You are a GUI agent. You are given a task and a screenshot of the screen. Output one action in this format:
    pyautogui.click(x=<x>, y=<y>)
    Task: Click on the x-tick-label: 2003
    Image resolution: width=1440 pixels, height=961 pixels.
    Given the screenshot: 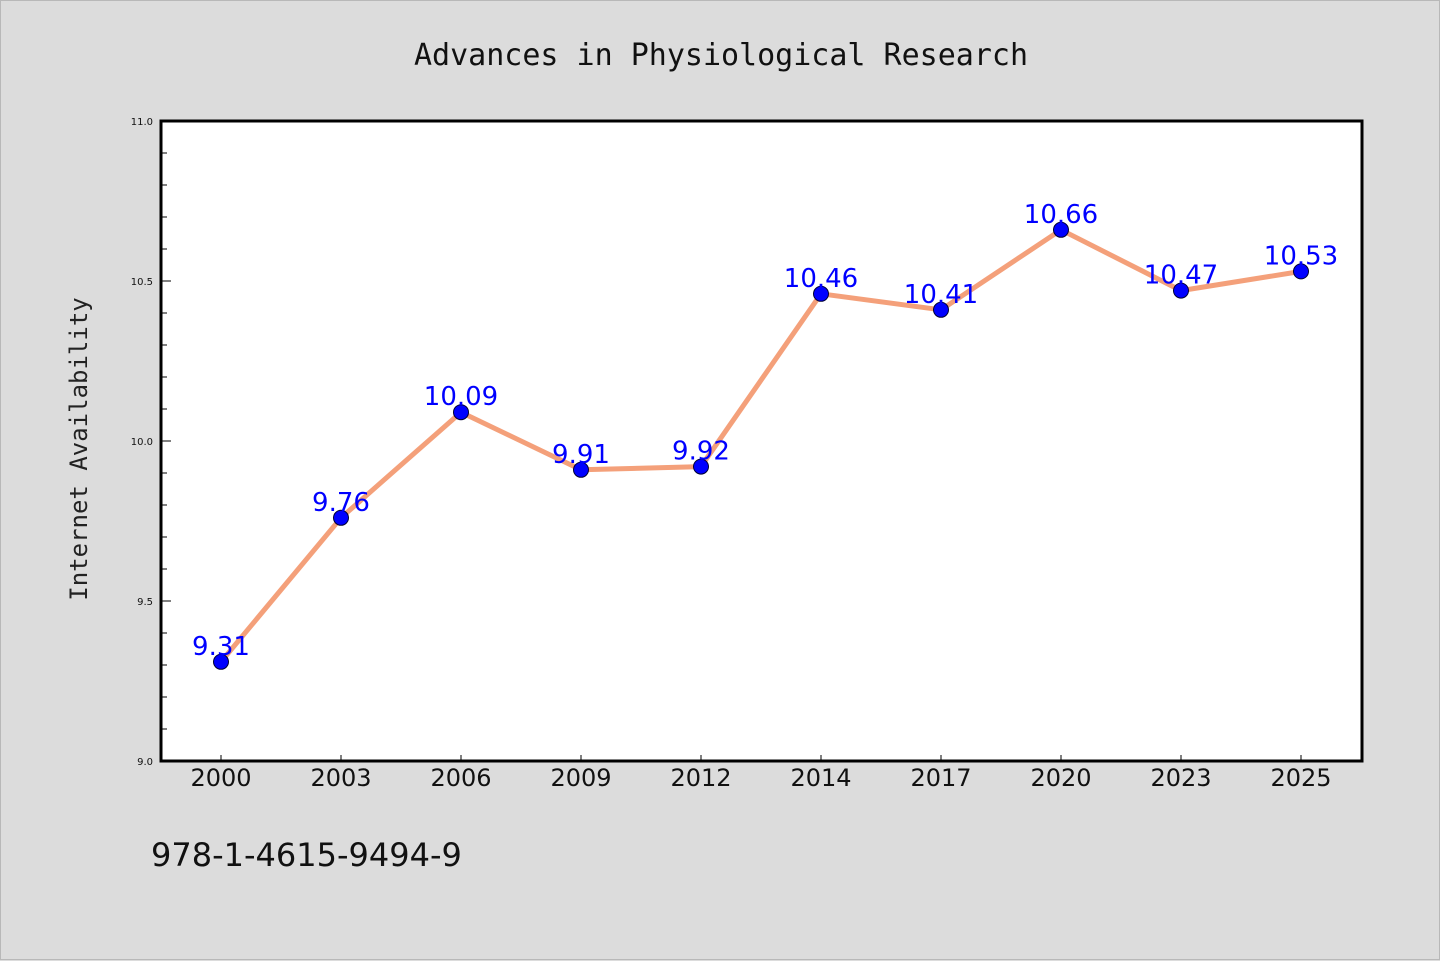 What is the action you would take?
    pyautogui.click(x=340, y=778)
    